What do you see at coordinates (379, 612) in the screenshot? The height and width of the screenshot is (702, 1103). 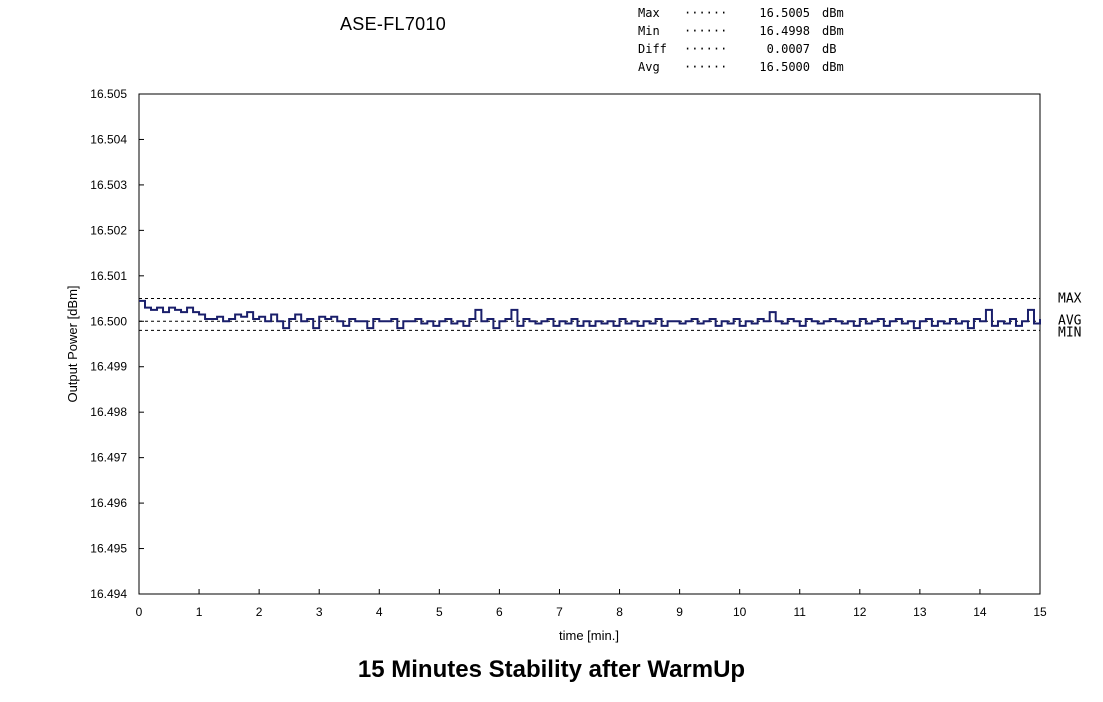 I see `x-tick-label: 4` at bounding box center [379, 612].